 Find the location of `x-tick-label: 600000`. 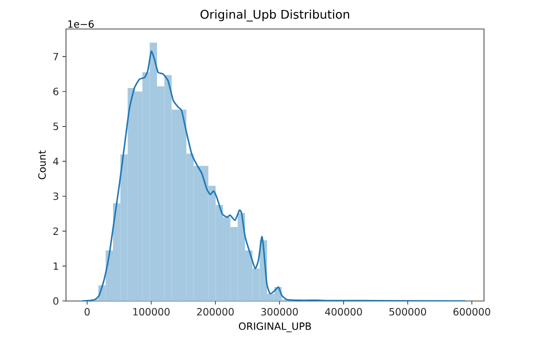

x-tick-label: 600000 is located at coordinates (472, 312).